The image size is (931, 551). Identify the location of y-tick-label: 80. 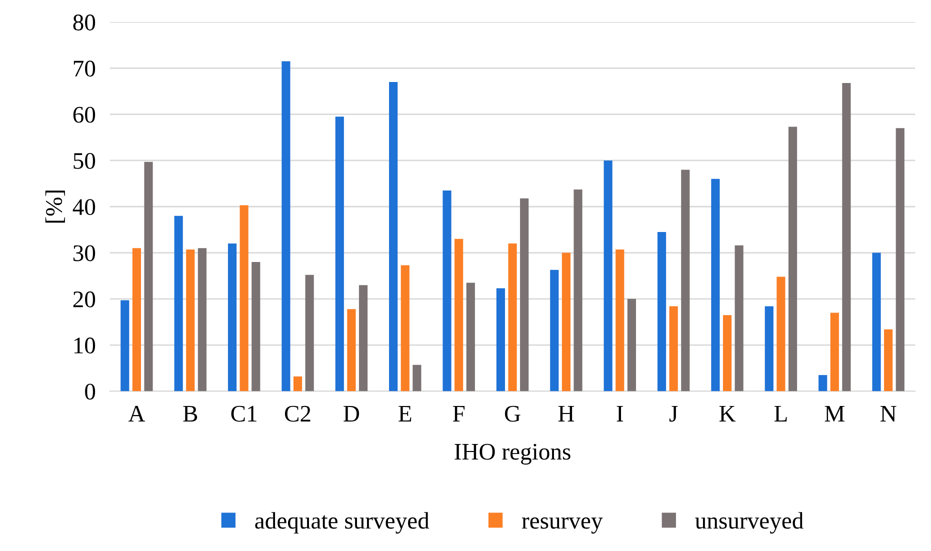
(84, 22).